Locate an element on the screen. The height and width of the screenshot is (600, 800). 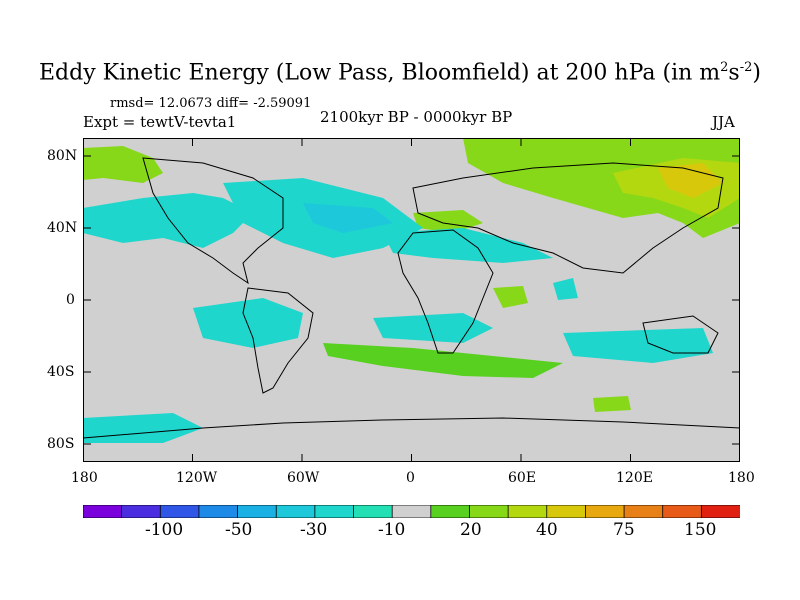
colorbar-label-150: 150 is located at coordinates (700, 530).